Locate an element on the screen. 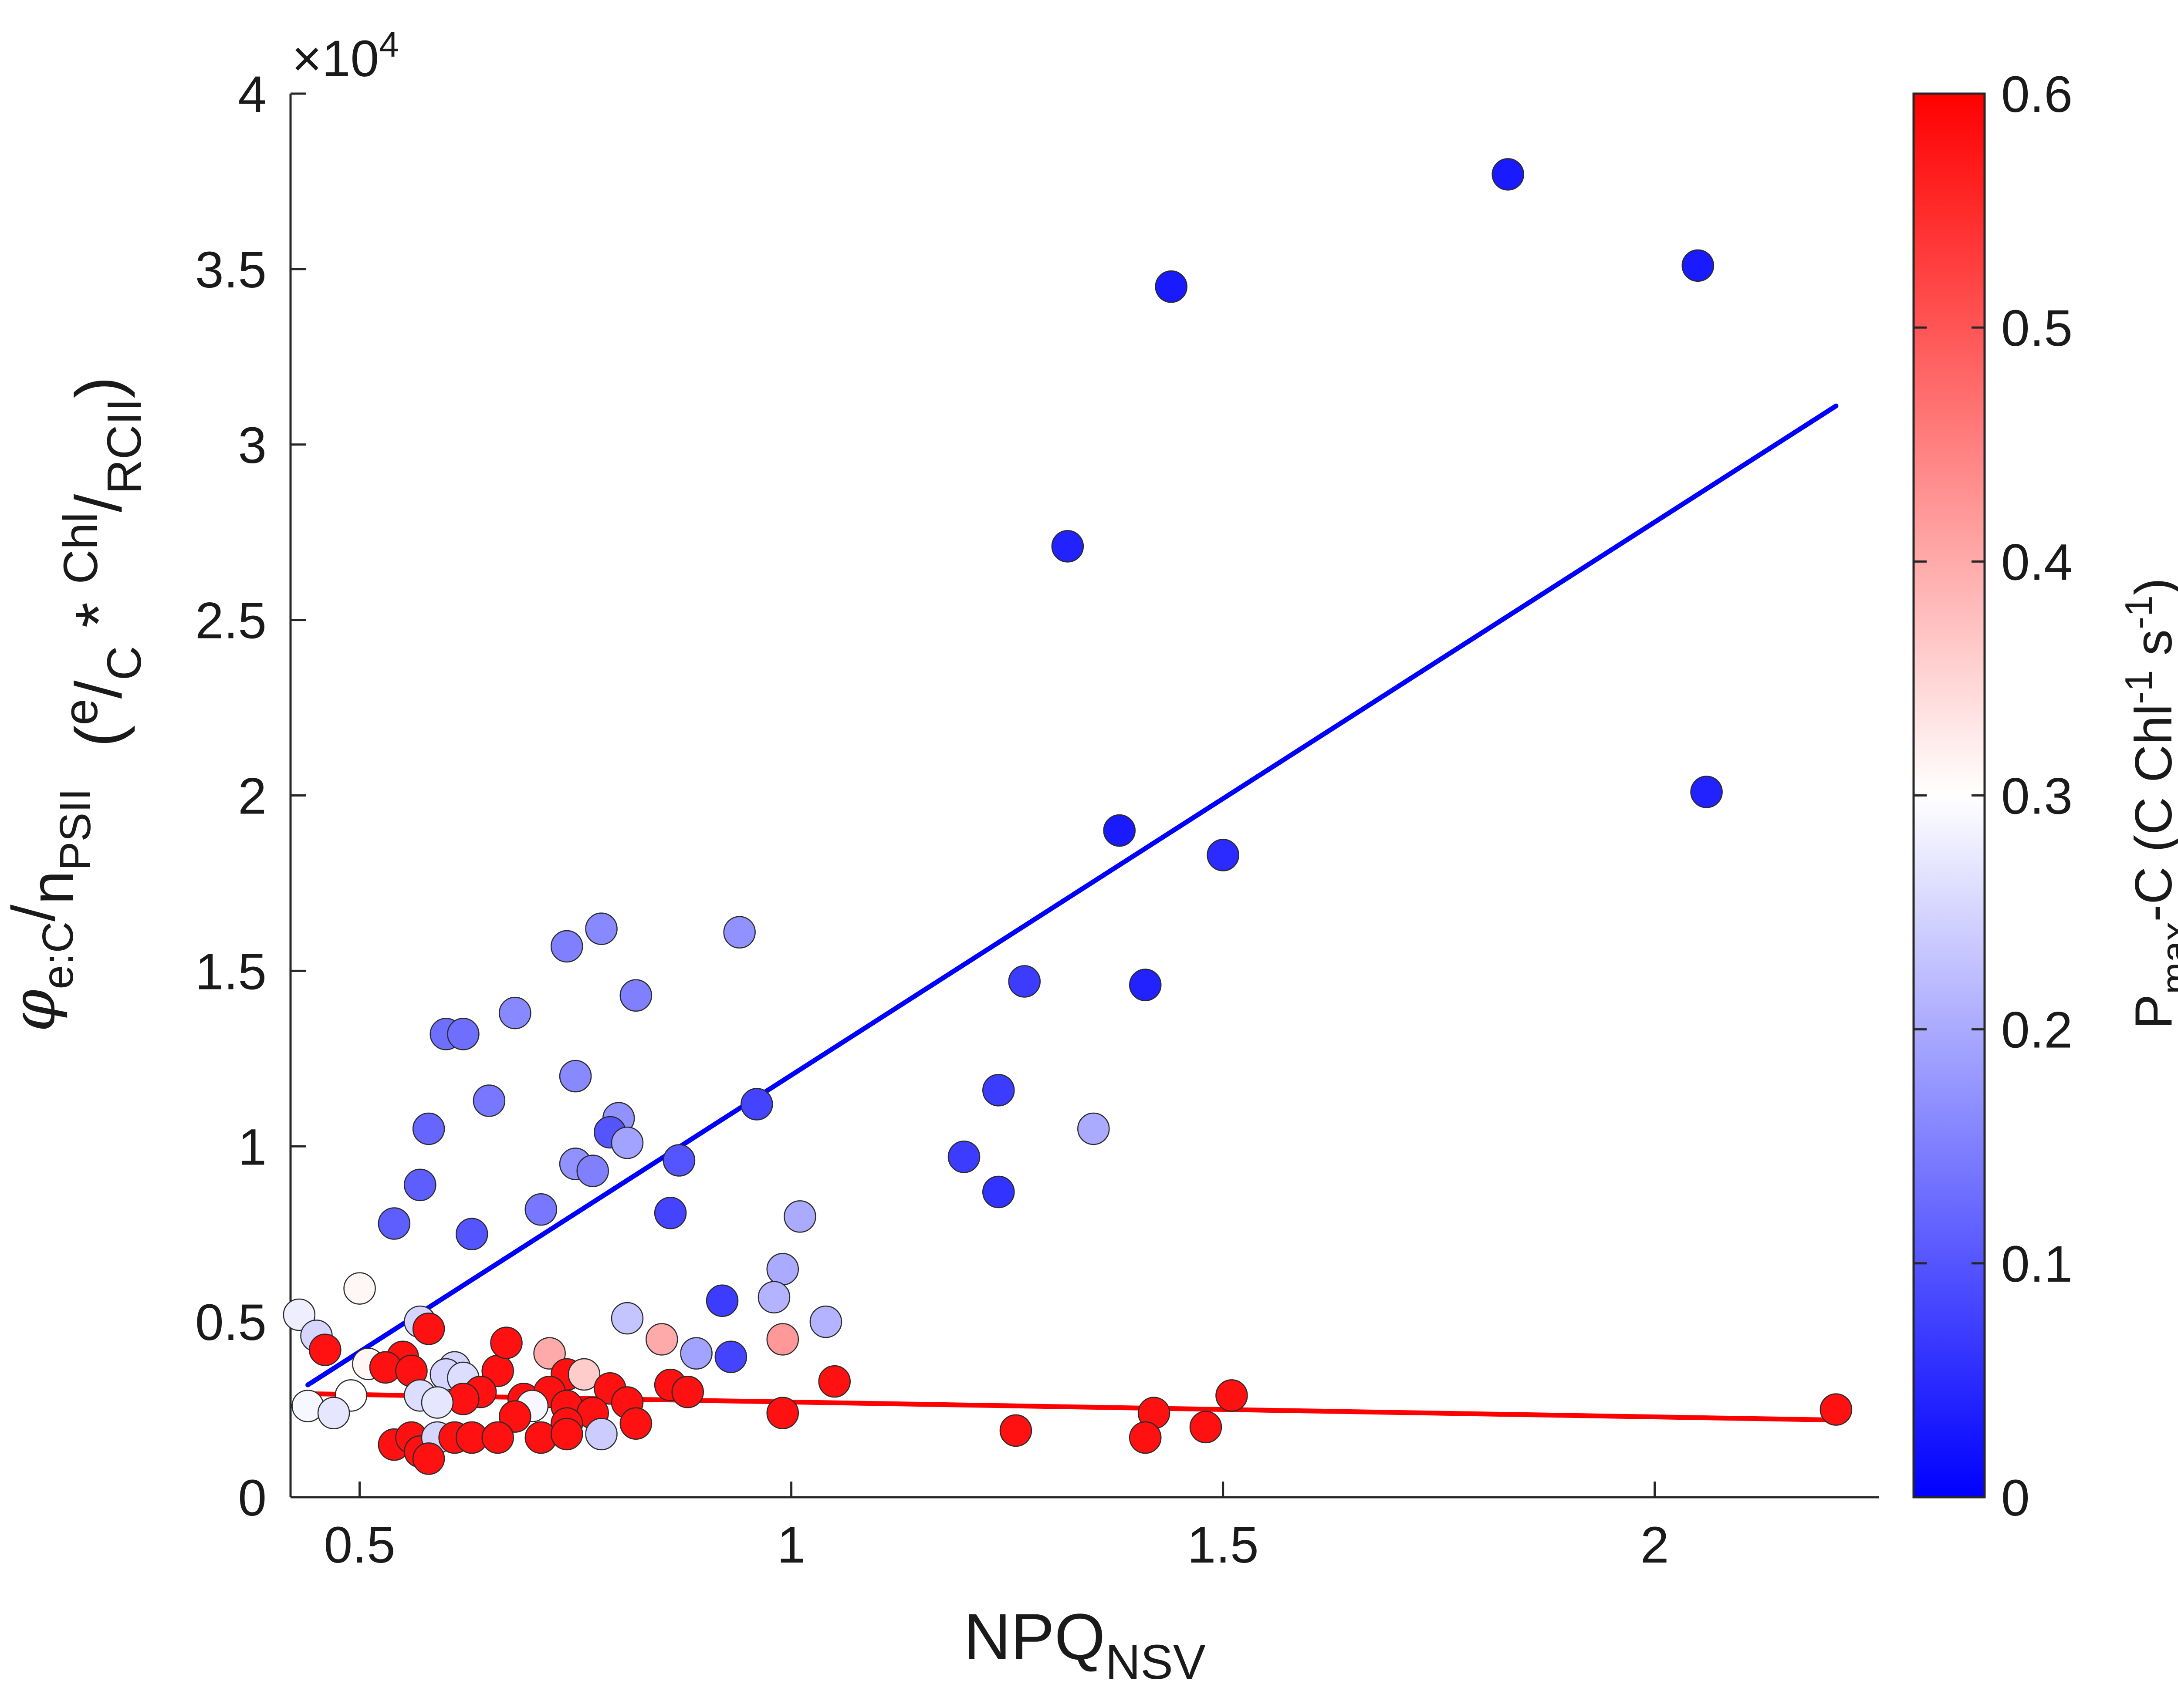 This screenshot has height=1708, width=2178. colorbar-label: Pmax-C (C Chl-1 s-1) is located at coordinates (2147, 803).